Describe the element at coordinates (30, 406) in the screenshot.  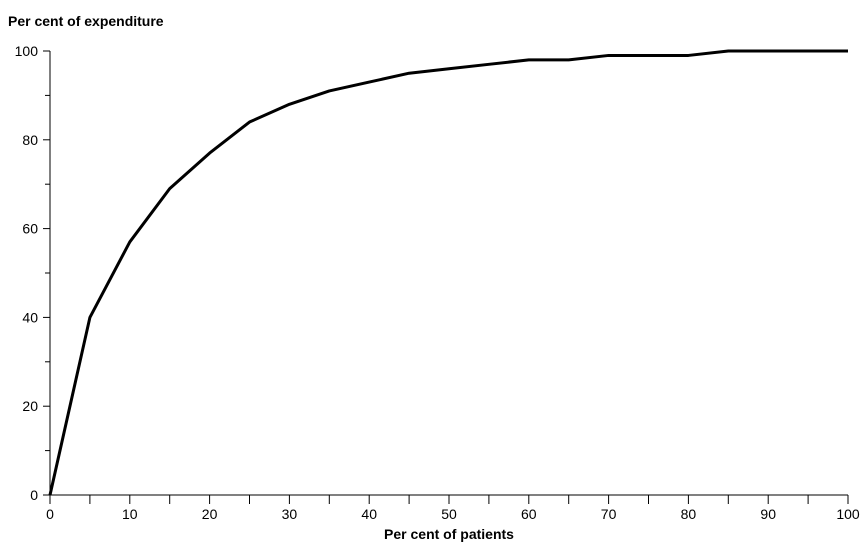
I see `y-tick-label: 20` at that location.